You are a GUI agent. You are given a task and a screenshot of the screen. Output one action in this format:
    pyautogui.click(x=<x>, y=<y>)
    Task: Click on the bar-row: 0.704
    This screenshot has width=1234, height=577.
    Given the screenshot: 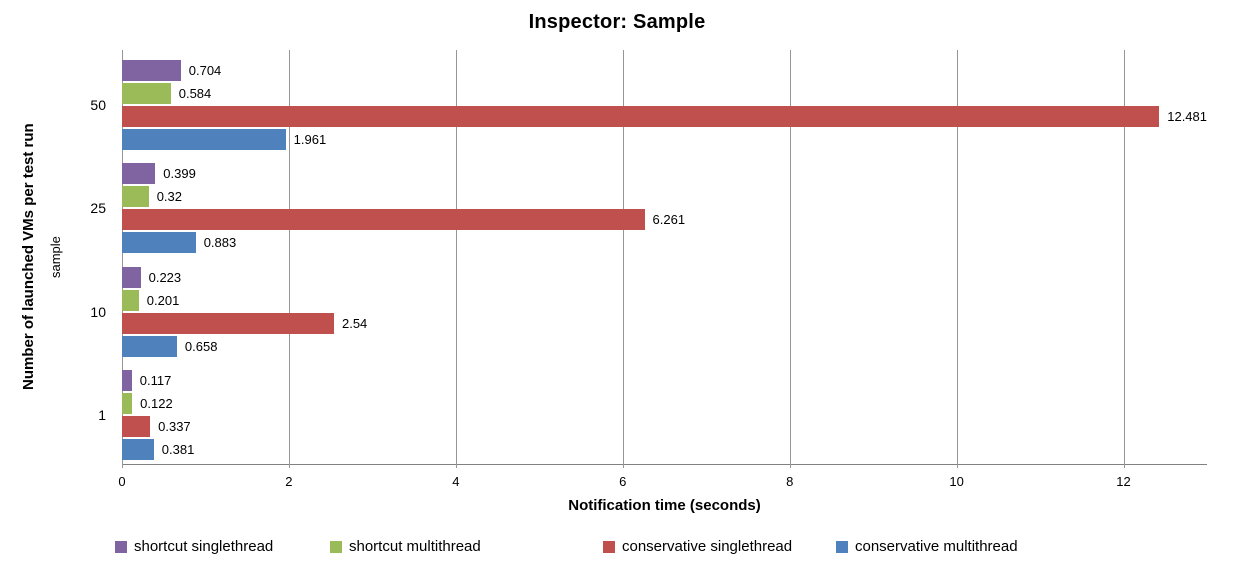 What is the action you would take?
    pyautogui.click(x=664, y=70)
    